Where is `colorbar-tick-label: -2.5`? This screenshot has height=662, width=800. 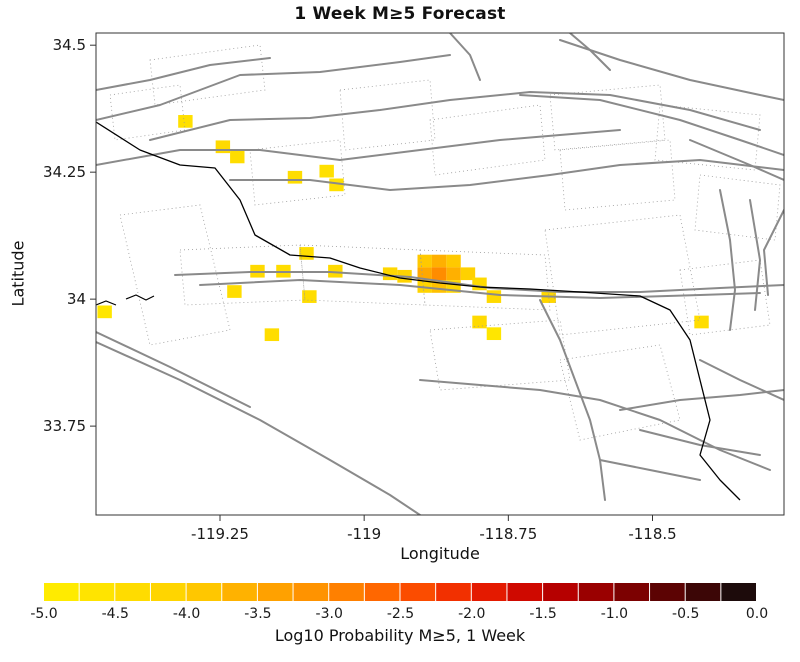 colorbar-tick-label: -2.5 is located at coordinates (400, 614).